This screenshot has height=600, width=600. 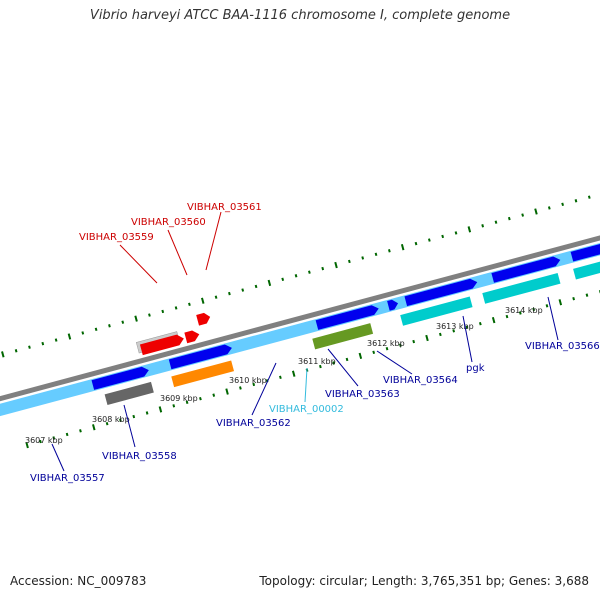 I want to click on label-vibhar-03564: VIBHAR_03564, so click(x=420, y=380).